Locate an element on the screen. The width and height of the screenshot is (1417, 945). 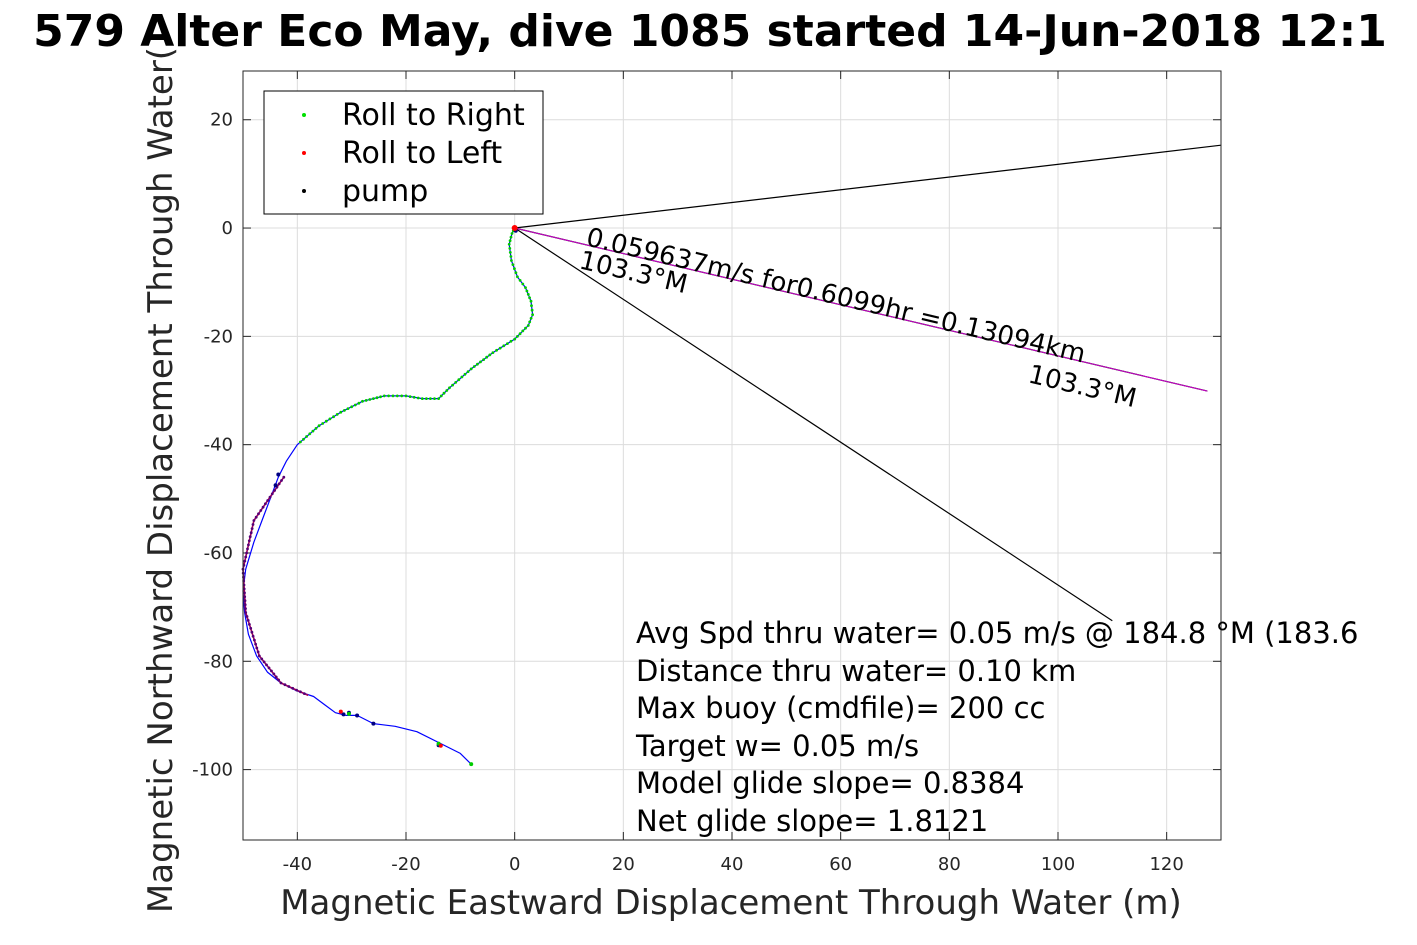
legend-marker-roll-right is located at coordinates (304, 115).